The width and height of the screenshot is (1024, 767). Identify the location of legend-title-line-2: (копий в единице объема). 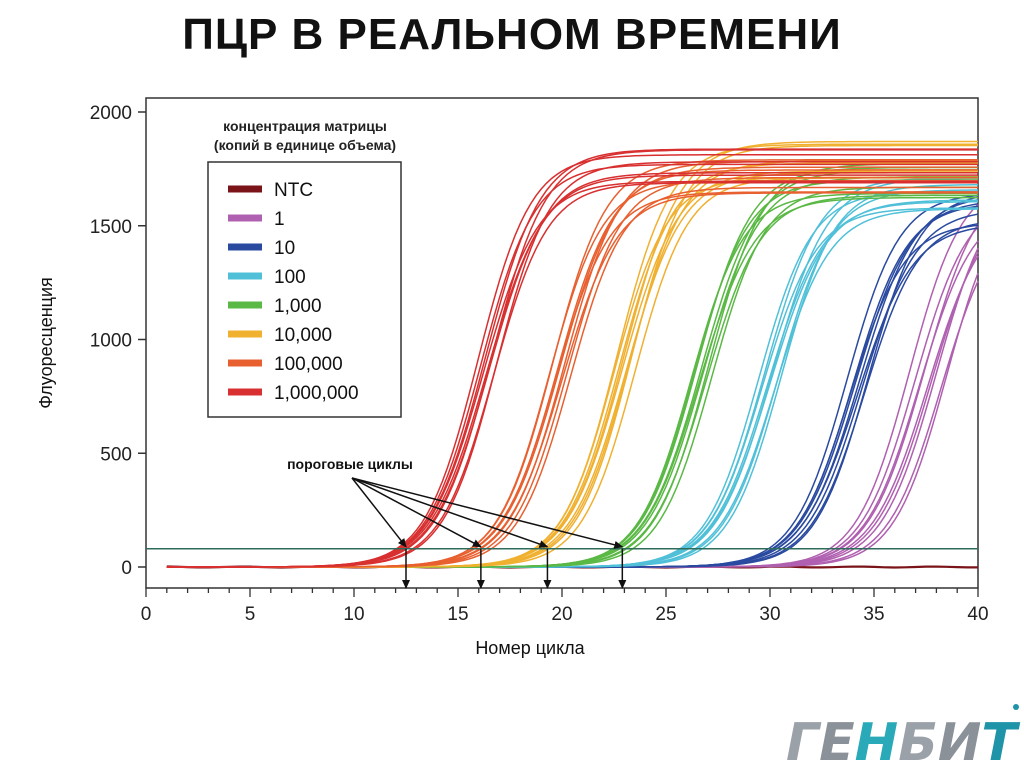
(305, 145).